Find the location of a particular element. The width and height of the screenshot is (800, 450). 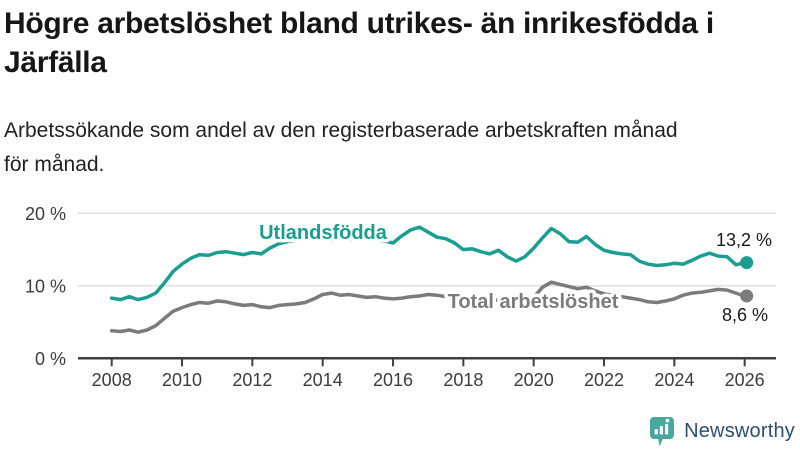

newsworthy-brand-name: Newsworthy is located at coordinates (739, 431).